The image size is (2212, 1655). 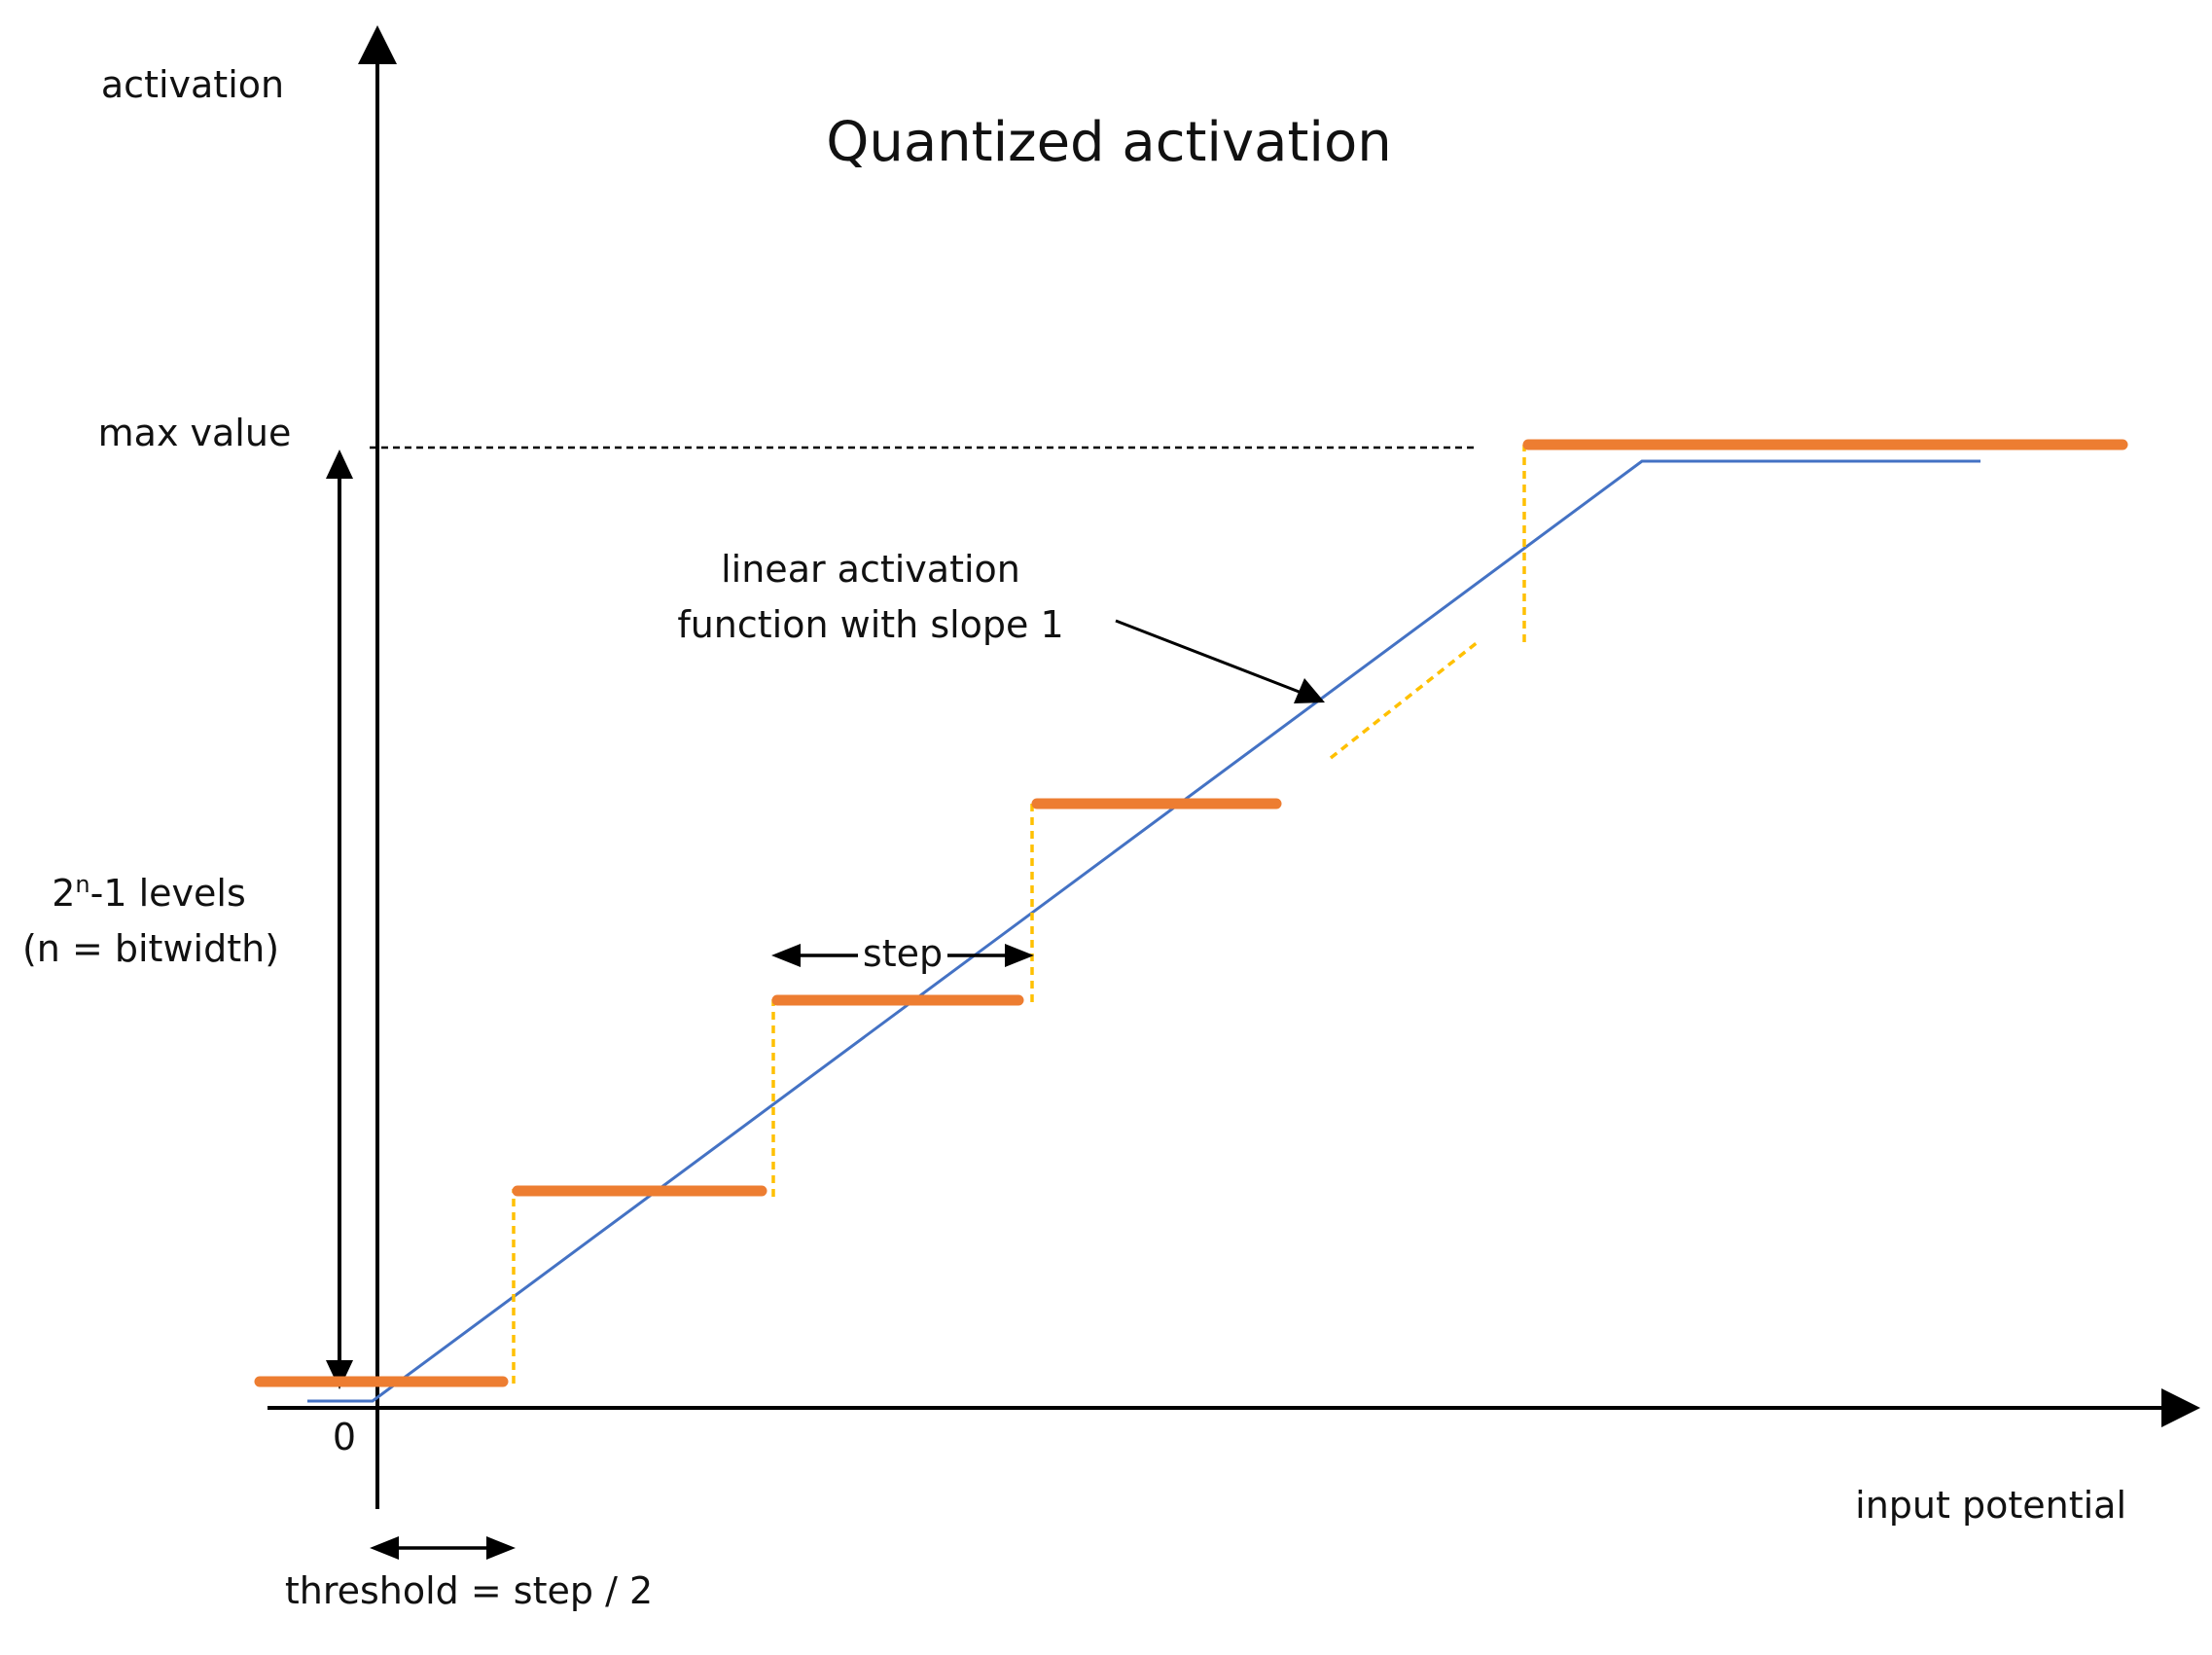 What do you see at coordinates (150, 948) in the screenshot?
I see `bitwidth-label: (n = bitwidth)` at bounding box center [150, 948].